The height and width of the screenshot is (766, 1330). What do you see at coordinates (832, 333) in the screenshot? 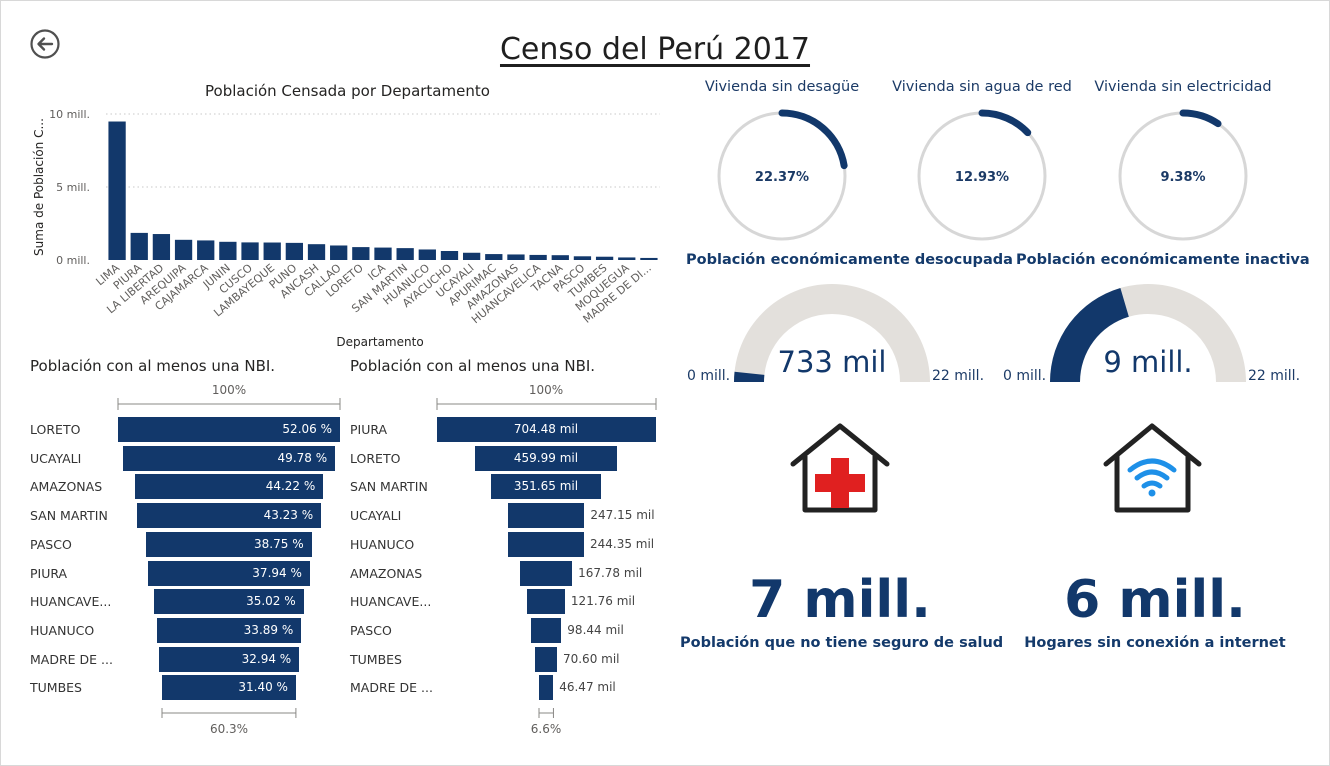
I see `gauge-track` at bounding box center [832, 333].